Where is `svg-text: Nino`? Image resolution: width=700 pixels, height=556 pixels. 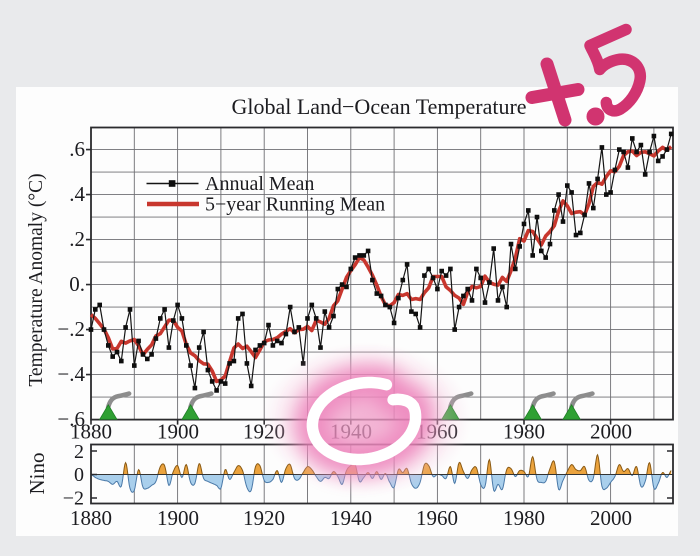 svg-text: Nino is located at coordinates (37, 474).